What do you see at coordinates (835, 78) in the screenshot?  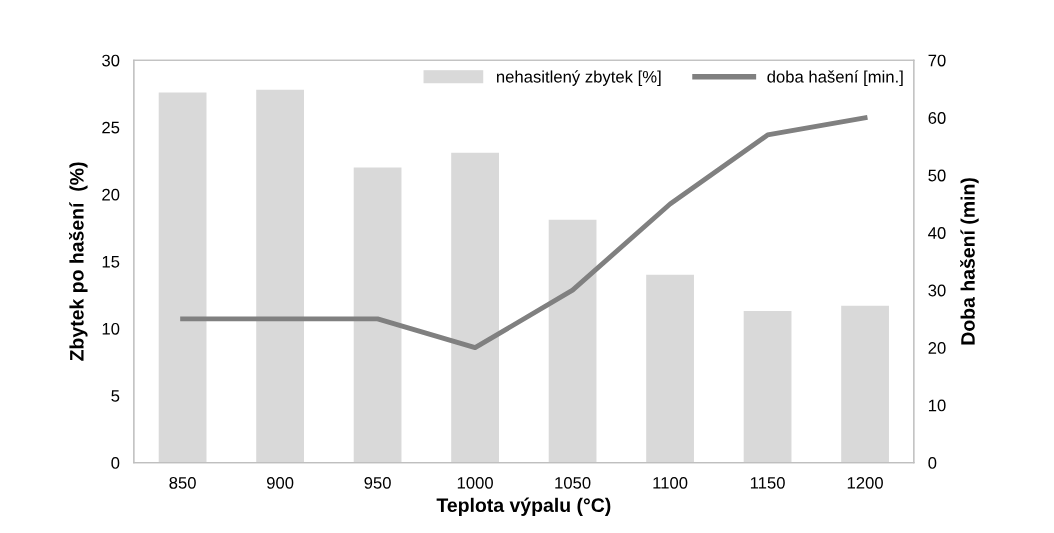 I see `legend-label: doba hašení [min.]` at bounding box center [835, 78].